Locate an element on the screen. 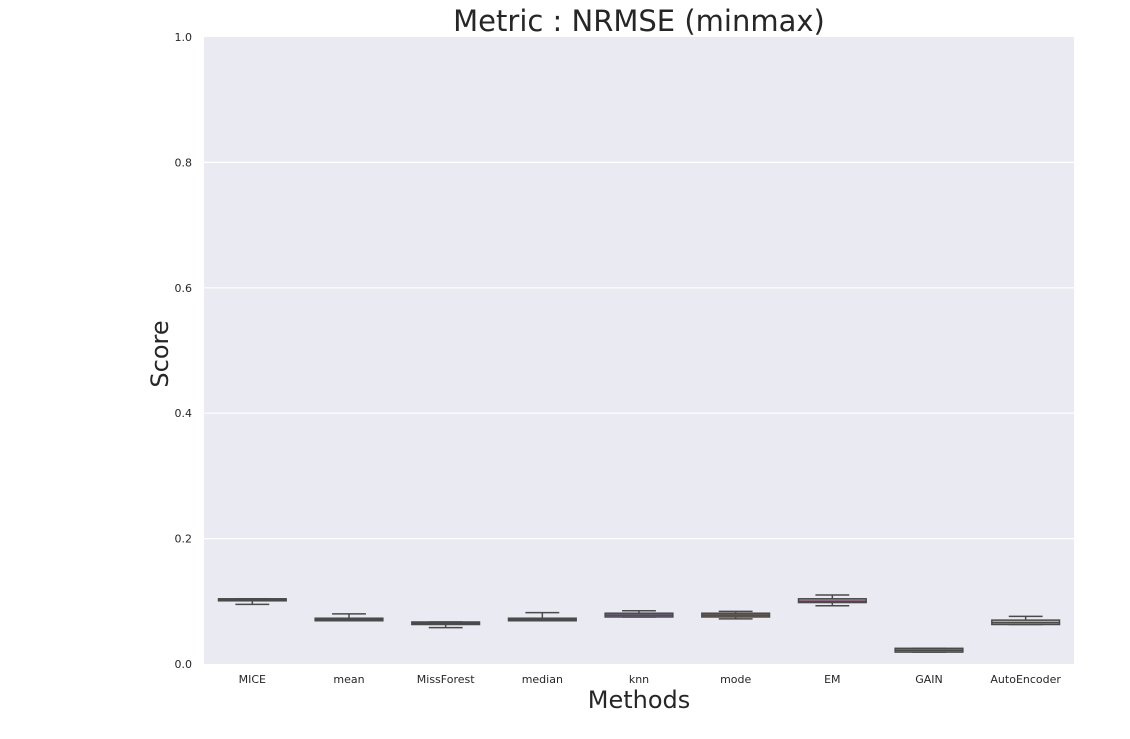  box-missforest is located at coordinates (446, 625).